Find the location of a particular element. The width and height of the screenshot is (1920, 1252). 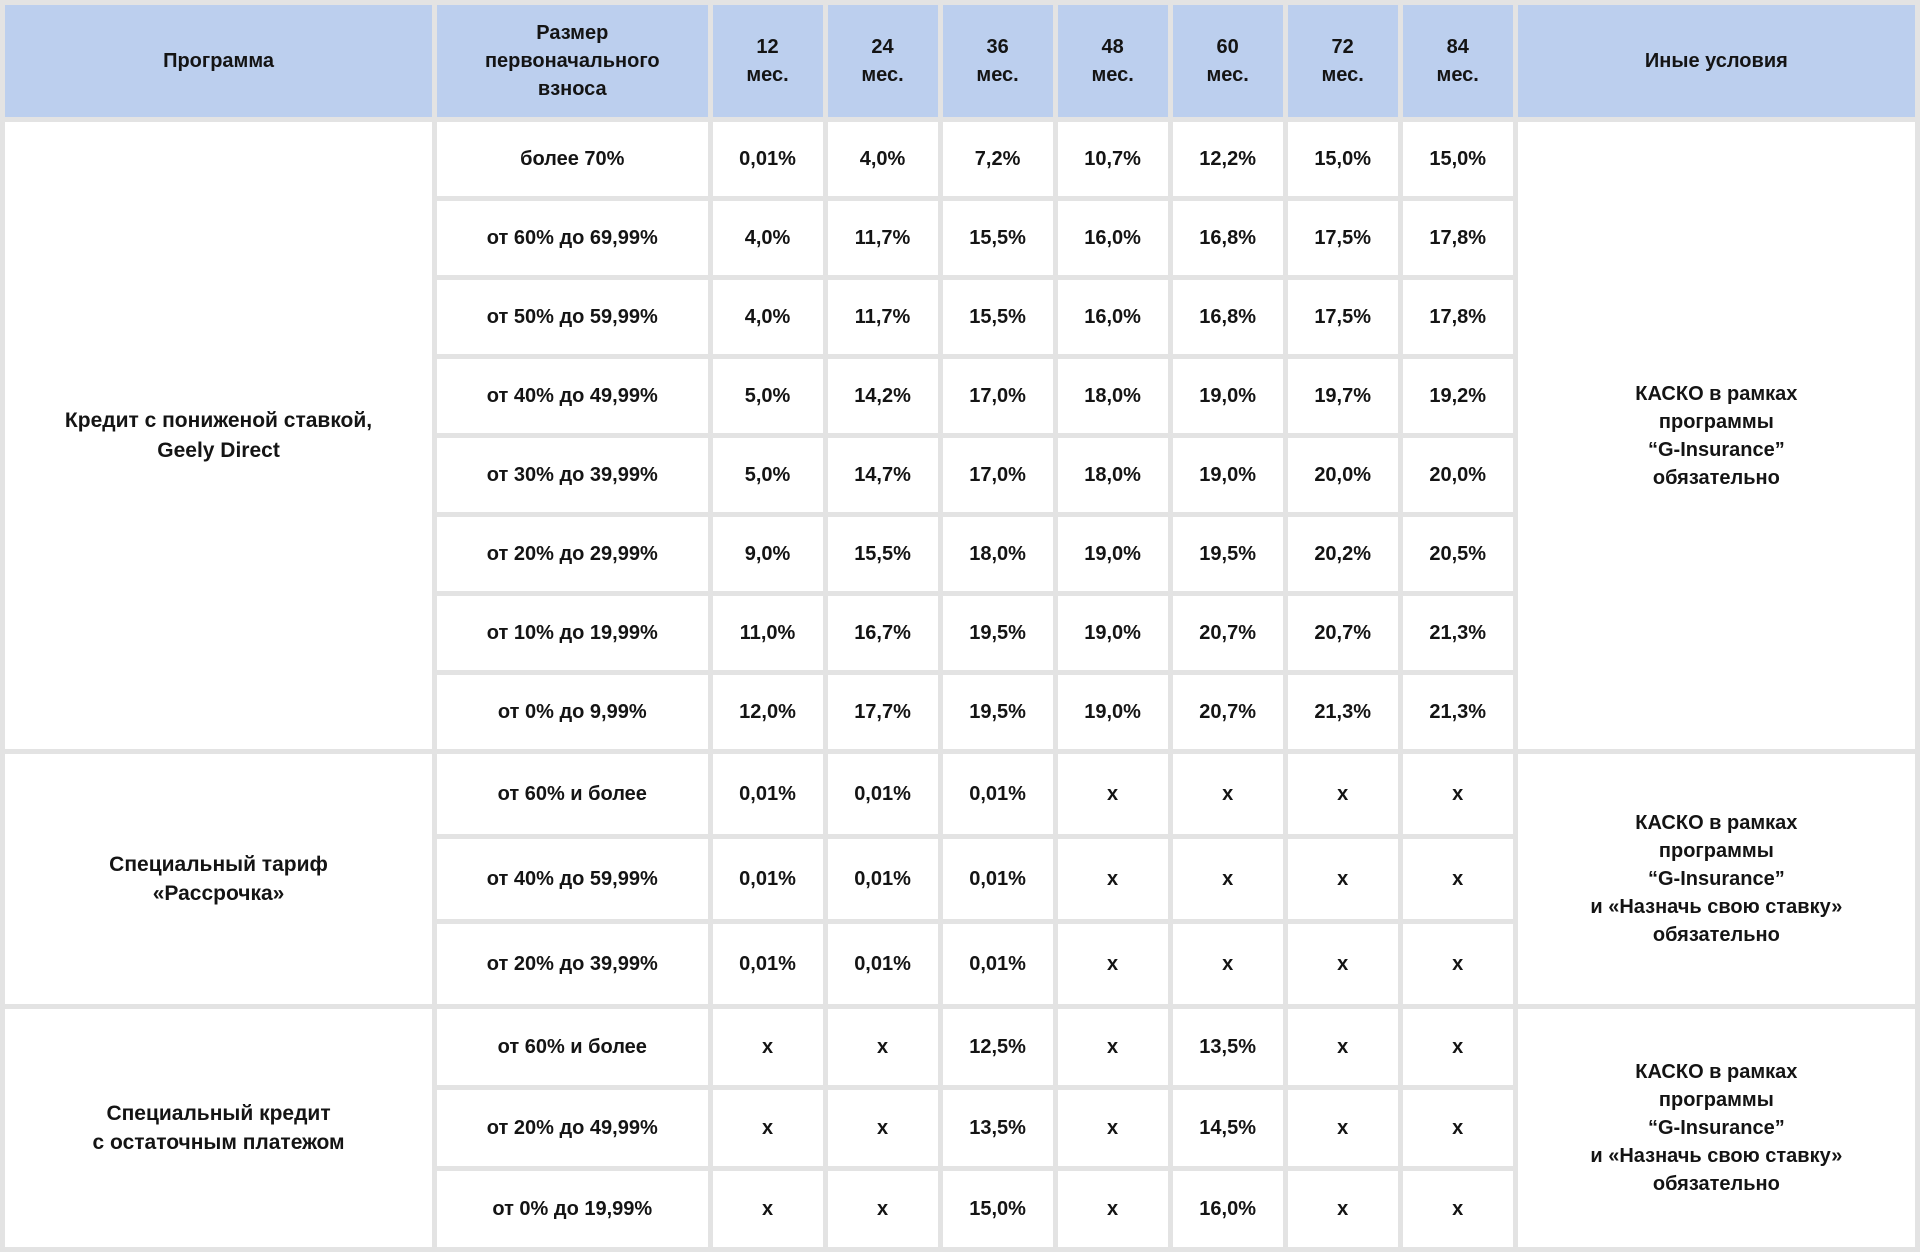

rate-cell: 19,2% is located at coordinates (1457, 396).